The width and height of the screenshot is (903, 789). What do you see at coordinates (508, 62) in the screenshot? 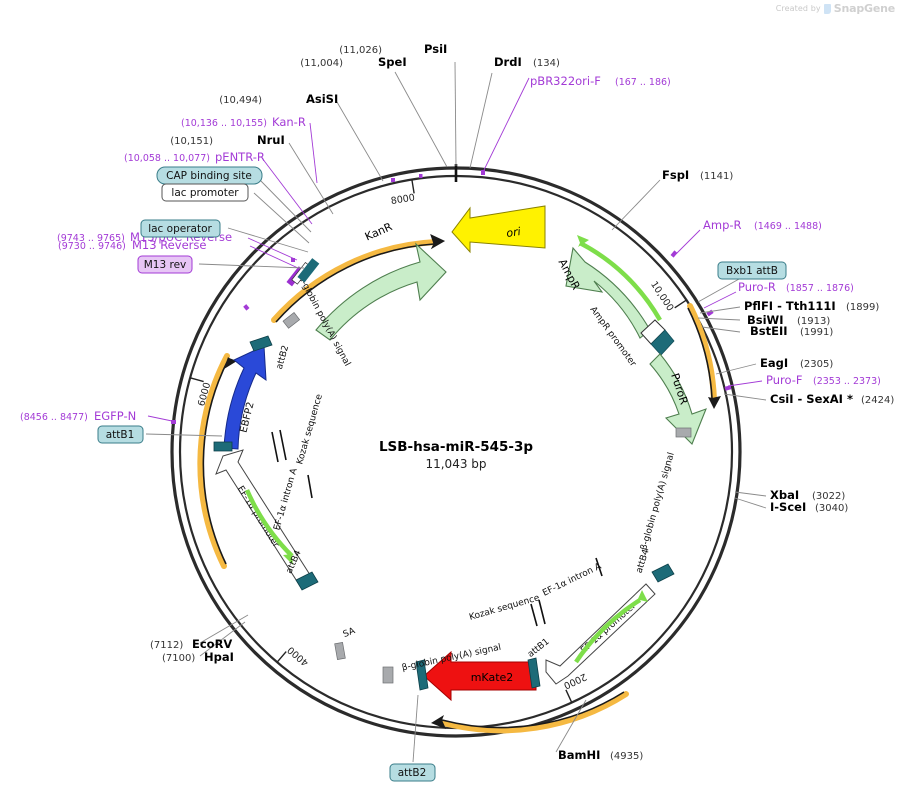
I see `enzyme-name-drdi: DrdI` at bounding box center [508, 62].